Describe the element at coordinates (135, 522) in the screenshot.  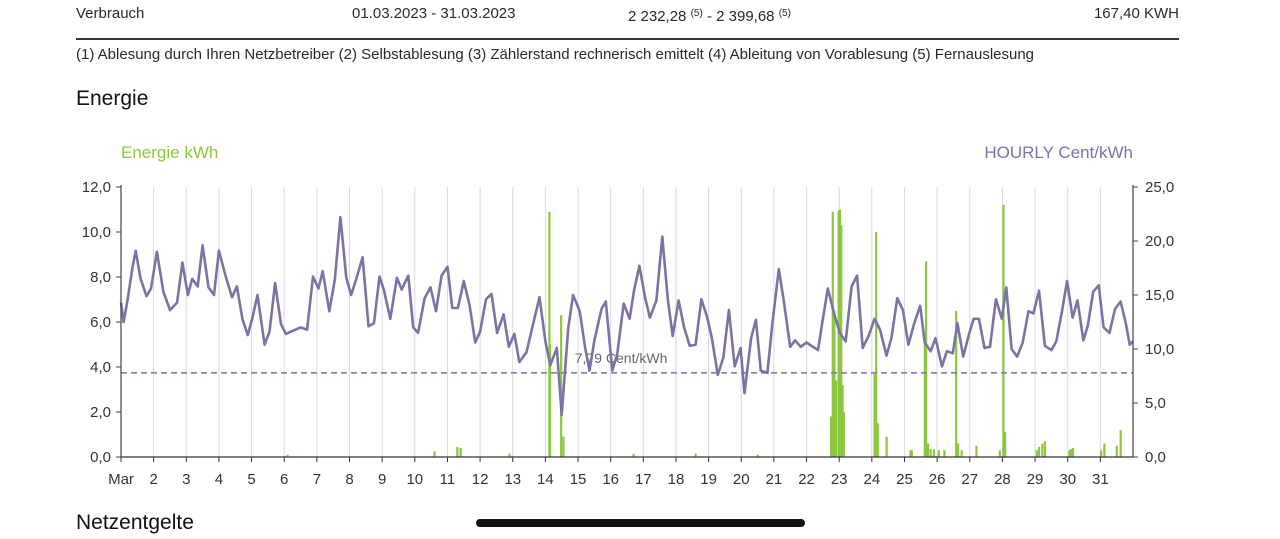
I see `network-fees-section-title: Netzentgelte` at that location.